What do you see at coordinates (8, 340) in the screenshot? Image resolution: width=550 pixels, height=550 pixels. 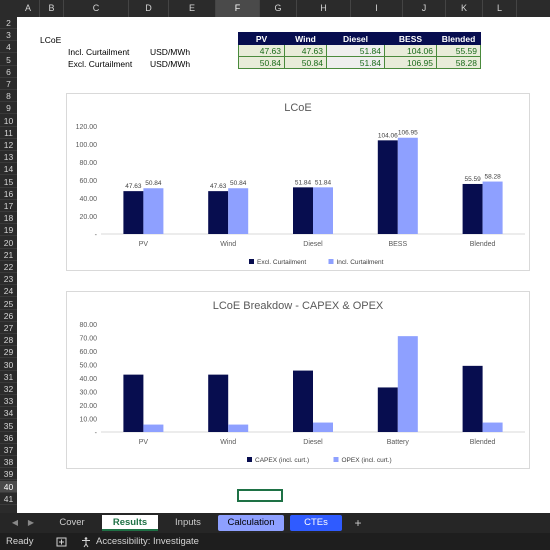 I see `row-header-28: 28` at bounding box center [8, 340].